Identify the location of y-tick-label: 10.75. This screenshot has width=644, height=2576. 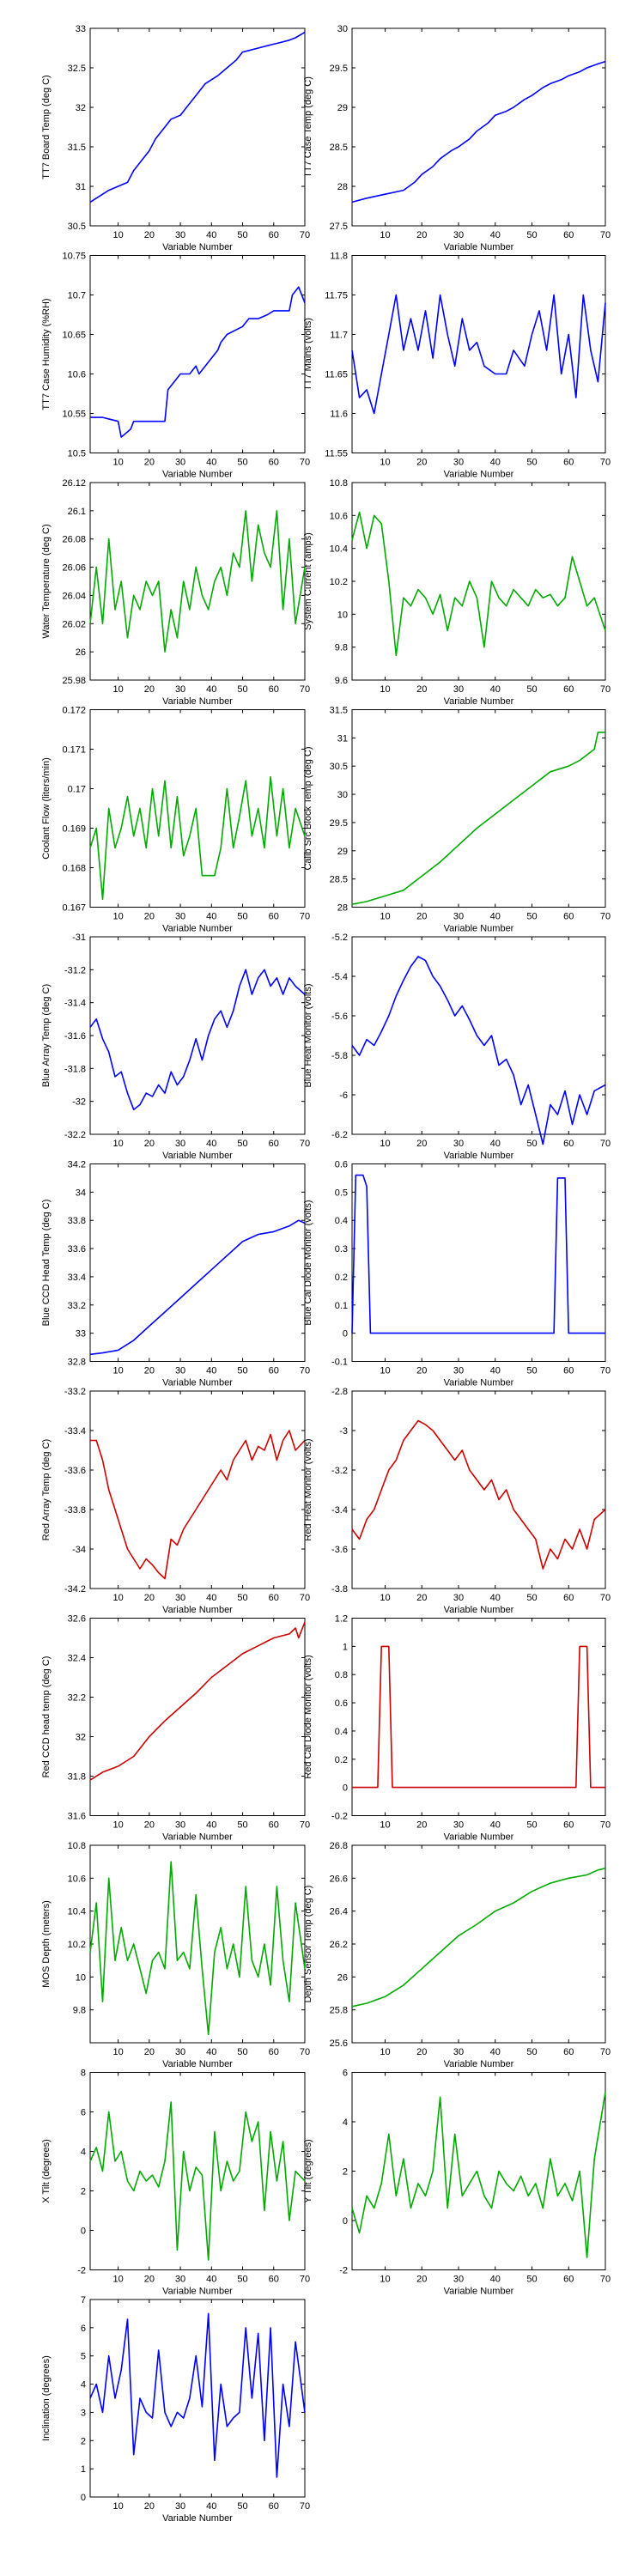
(74, 257).